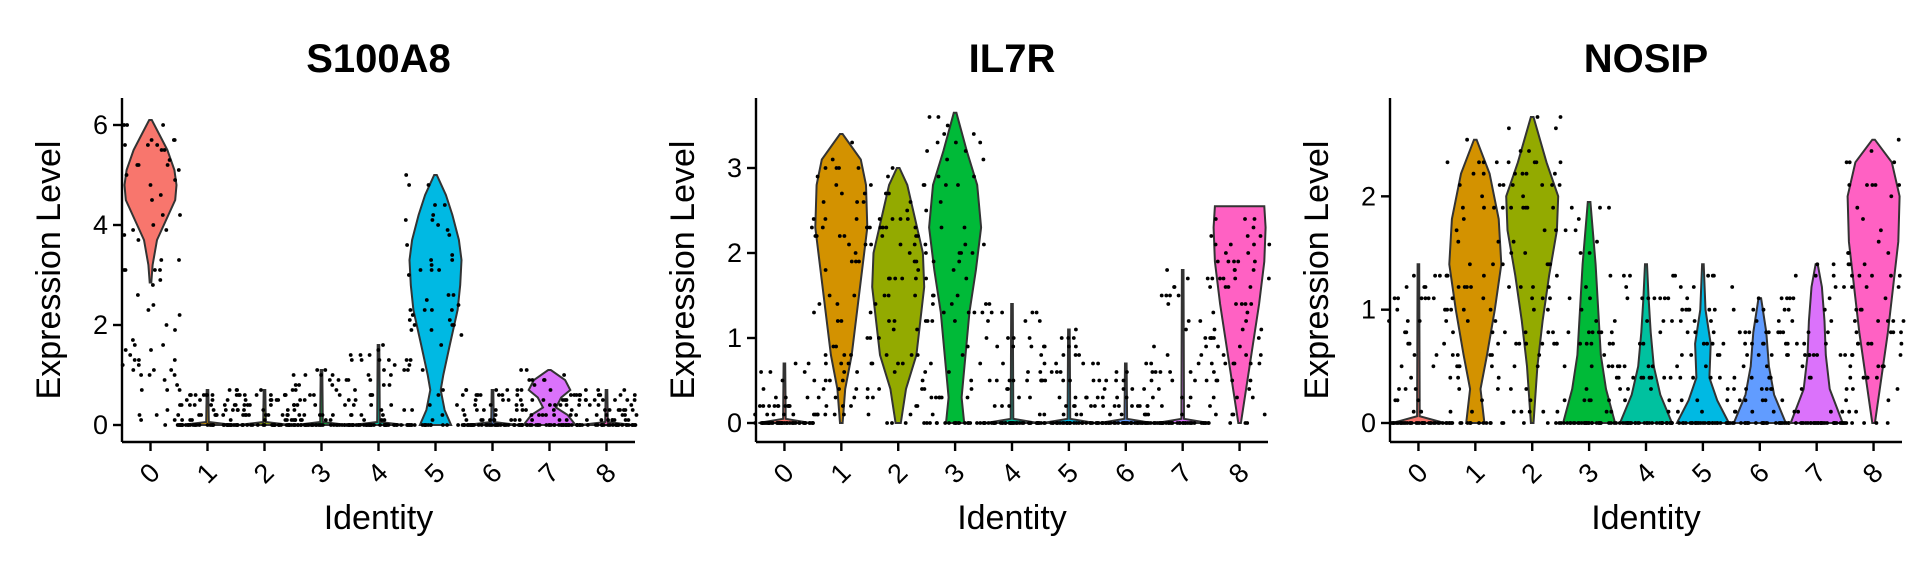 The height and width of the screenshot is (576, 1920). I want to click on panel-title: NOSIP, so click(1646, 59).